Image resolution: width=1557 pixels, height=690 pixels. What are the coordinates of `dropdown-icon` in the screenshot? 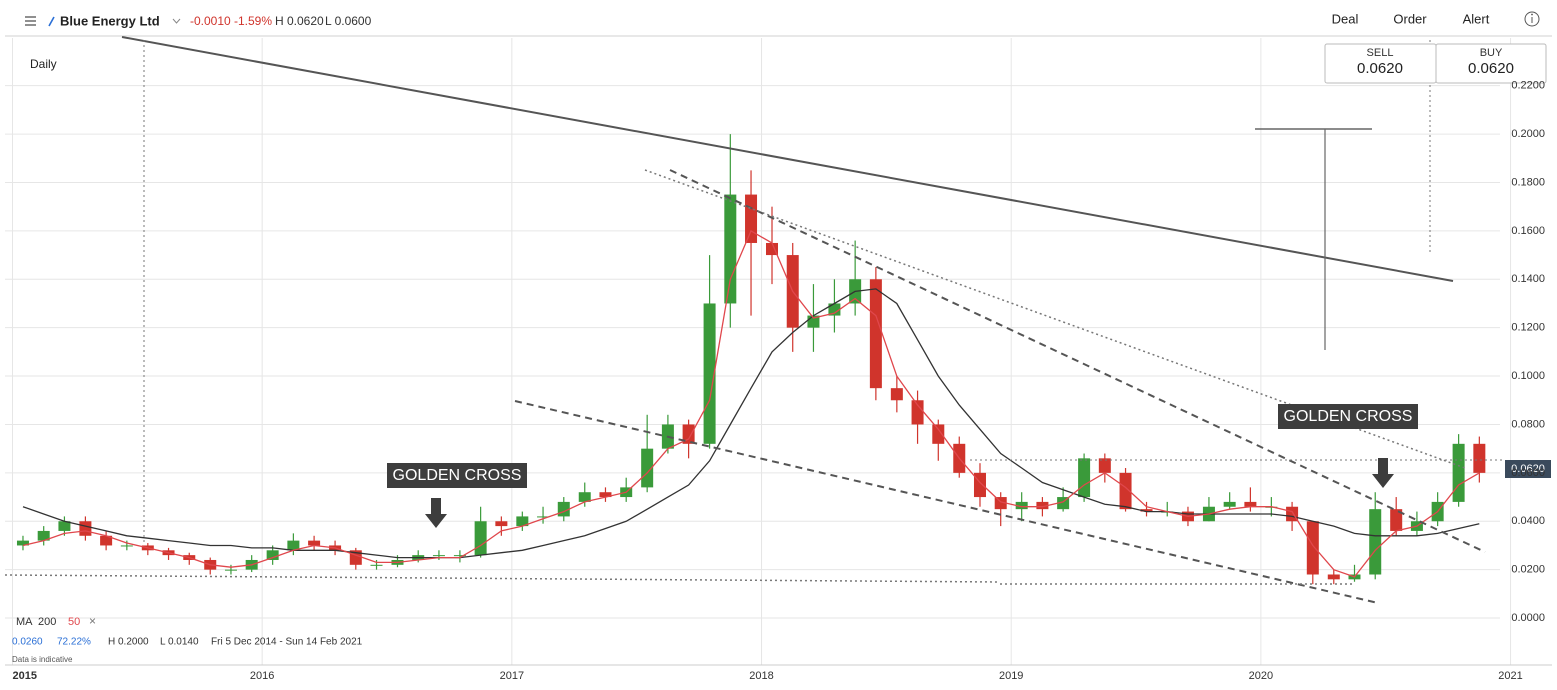 It's located at (176, 21).